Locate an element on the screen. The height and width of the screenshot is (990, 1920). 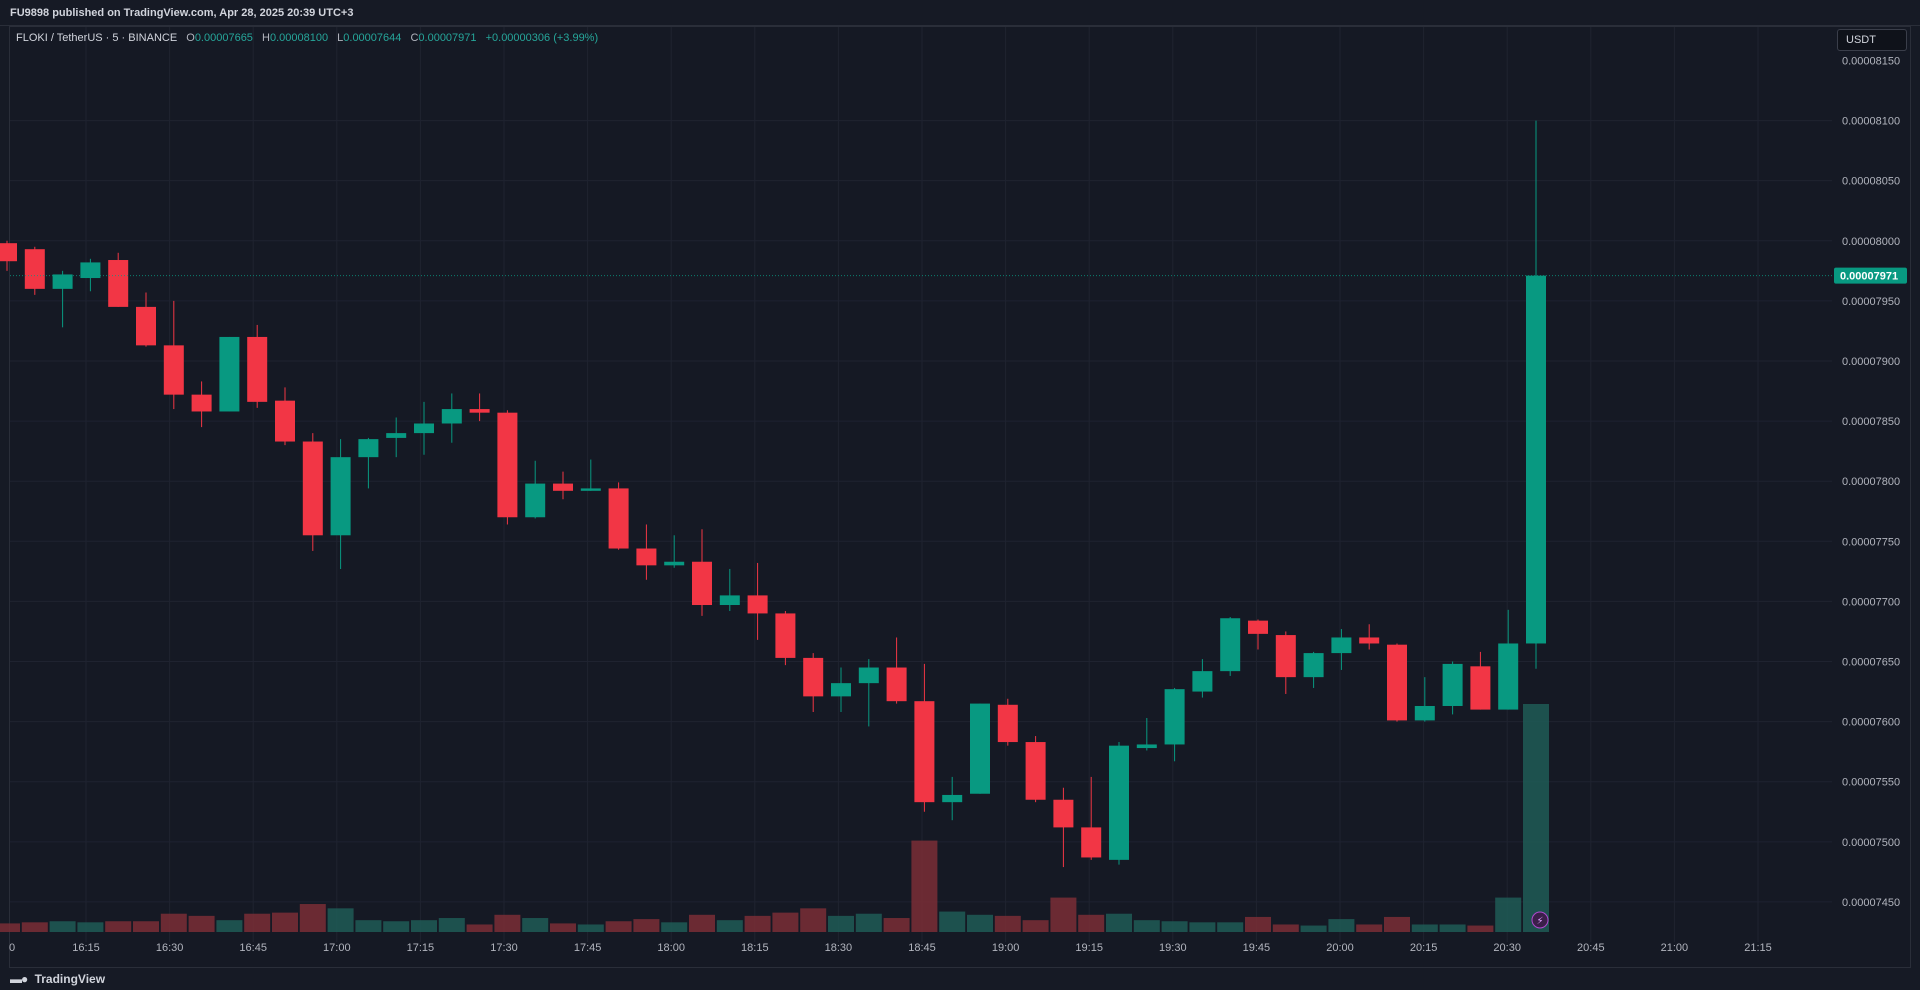
lightning-icon is located at coordinates (1540, 920).